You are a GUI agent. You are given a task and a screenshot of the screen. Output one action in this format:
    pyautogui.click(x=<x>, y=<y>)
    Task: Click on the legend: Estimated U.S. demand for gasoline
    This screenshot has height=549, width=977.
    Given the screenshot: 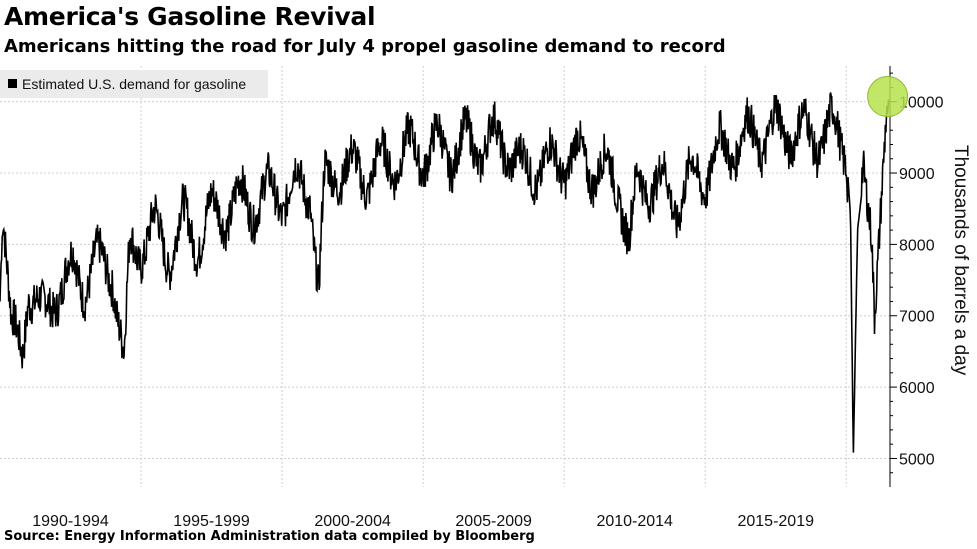 What is the action you would take?
    pyautogui.click(x=134, y=84)
    